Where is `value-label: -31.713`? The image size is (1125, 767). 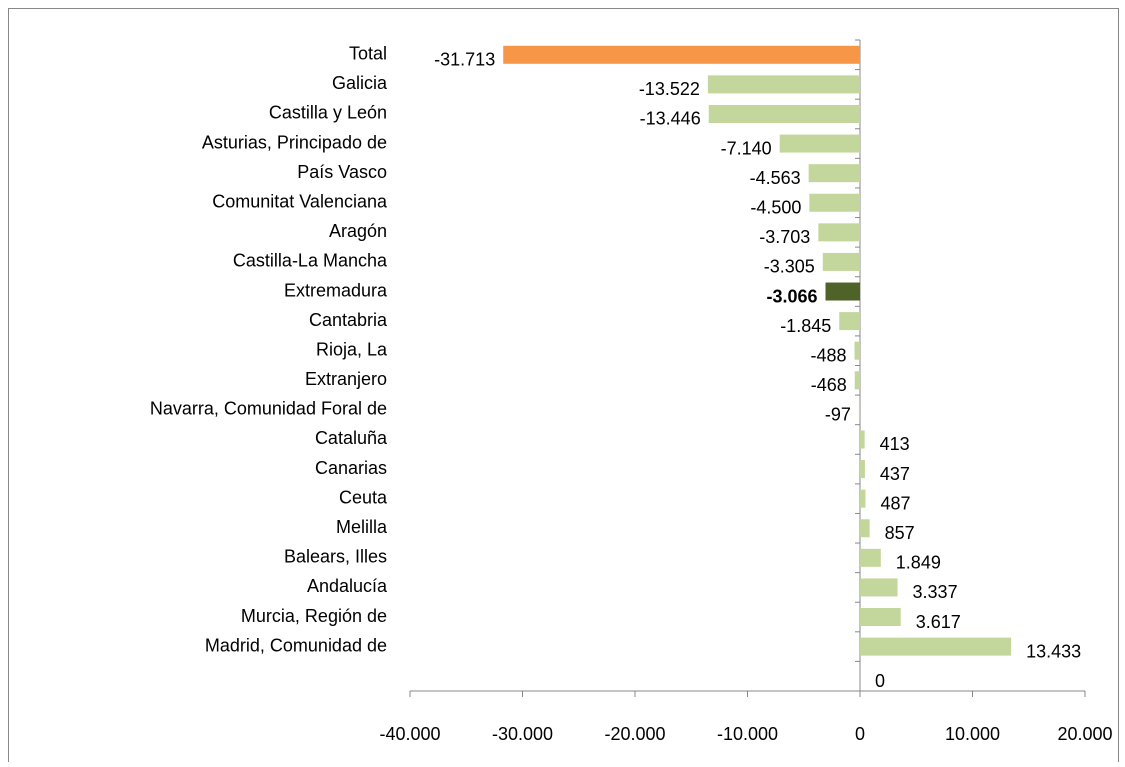
value-label: -31.713 is located at coordinates (464, 60).